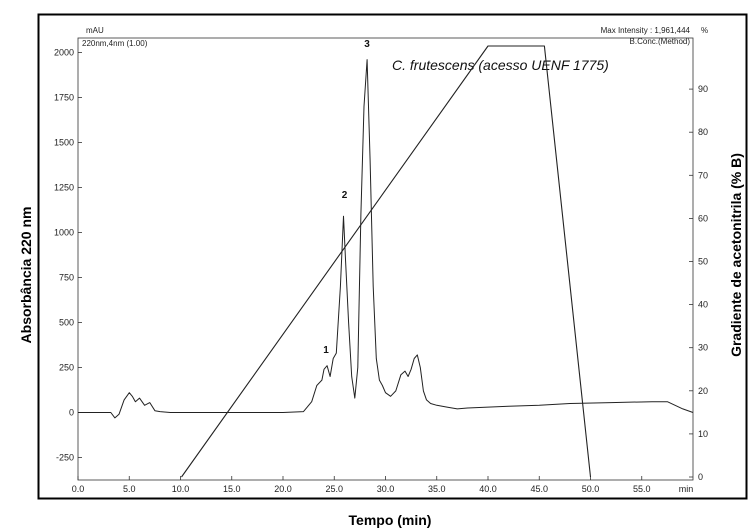 Image resolution: width=751 pixels, height=532 pixels. Describe the element at coordinates (386, 489) in the screenshot. I see `x-tick-label: 30.0` at that location.